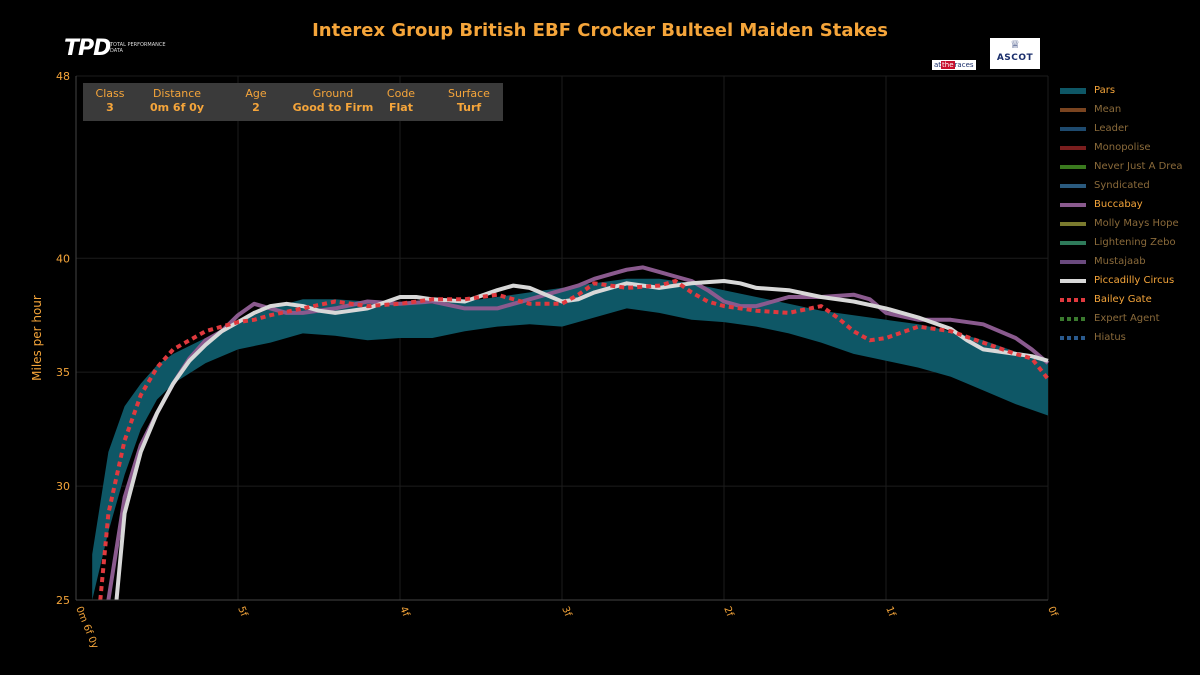 The image size is (1200, 675). What do you see at coordinates (1120, 261) in the screenshot?
I see `legend-label: Mustajaab` at bounding box center [1120, 261].